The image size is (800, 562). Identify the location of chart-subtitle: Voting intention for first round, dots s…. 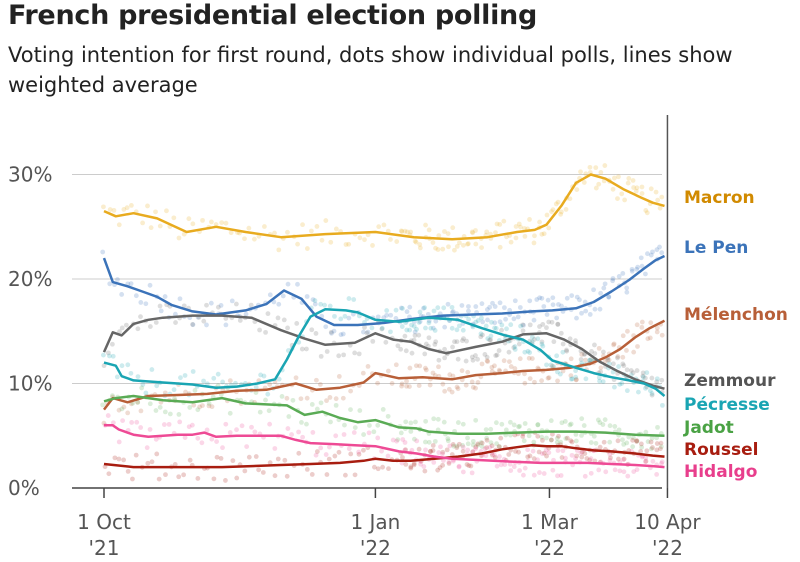
(370, 70).